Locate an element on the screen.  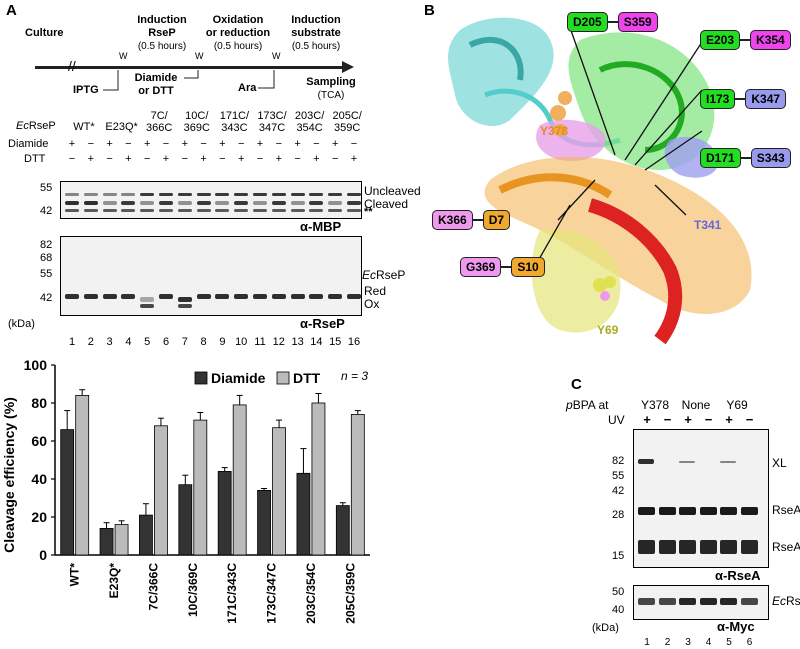
group-label: None is located at coordinates (696, 405).